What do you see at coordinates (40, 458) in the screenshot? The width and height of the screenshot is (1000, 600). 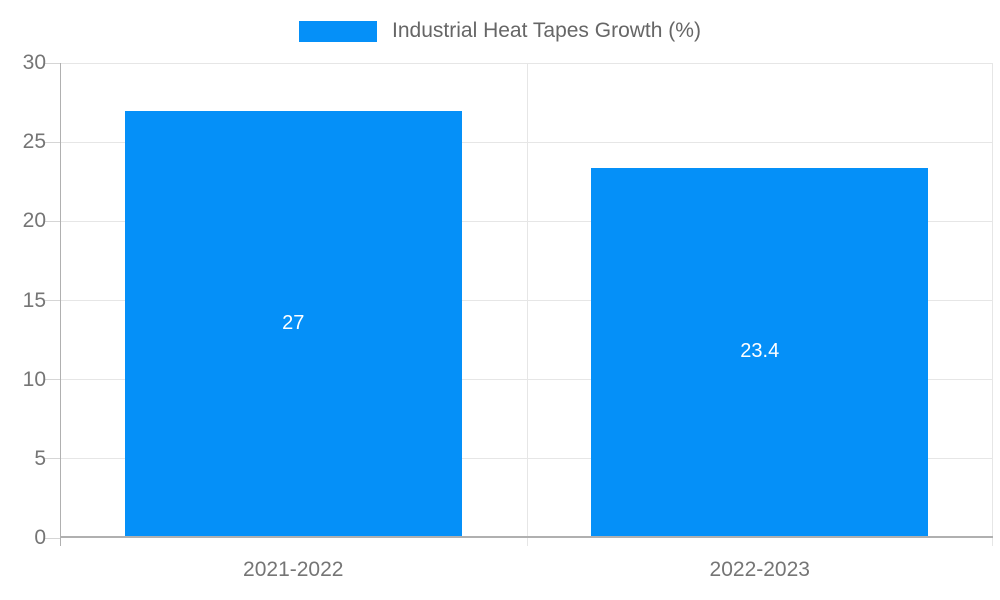 I see `y-axis-label-5: 5` at bounding box center [40, 458].